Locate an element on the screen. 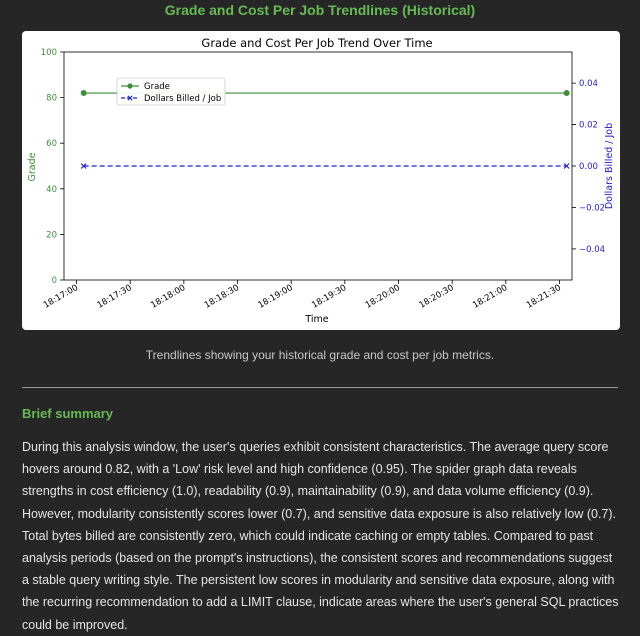 The height and width of the screenshot is (636, 640). legend: Grade Dollars Billed / Job is located at coordinates (171, 91).